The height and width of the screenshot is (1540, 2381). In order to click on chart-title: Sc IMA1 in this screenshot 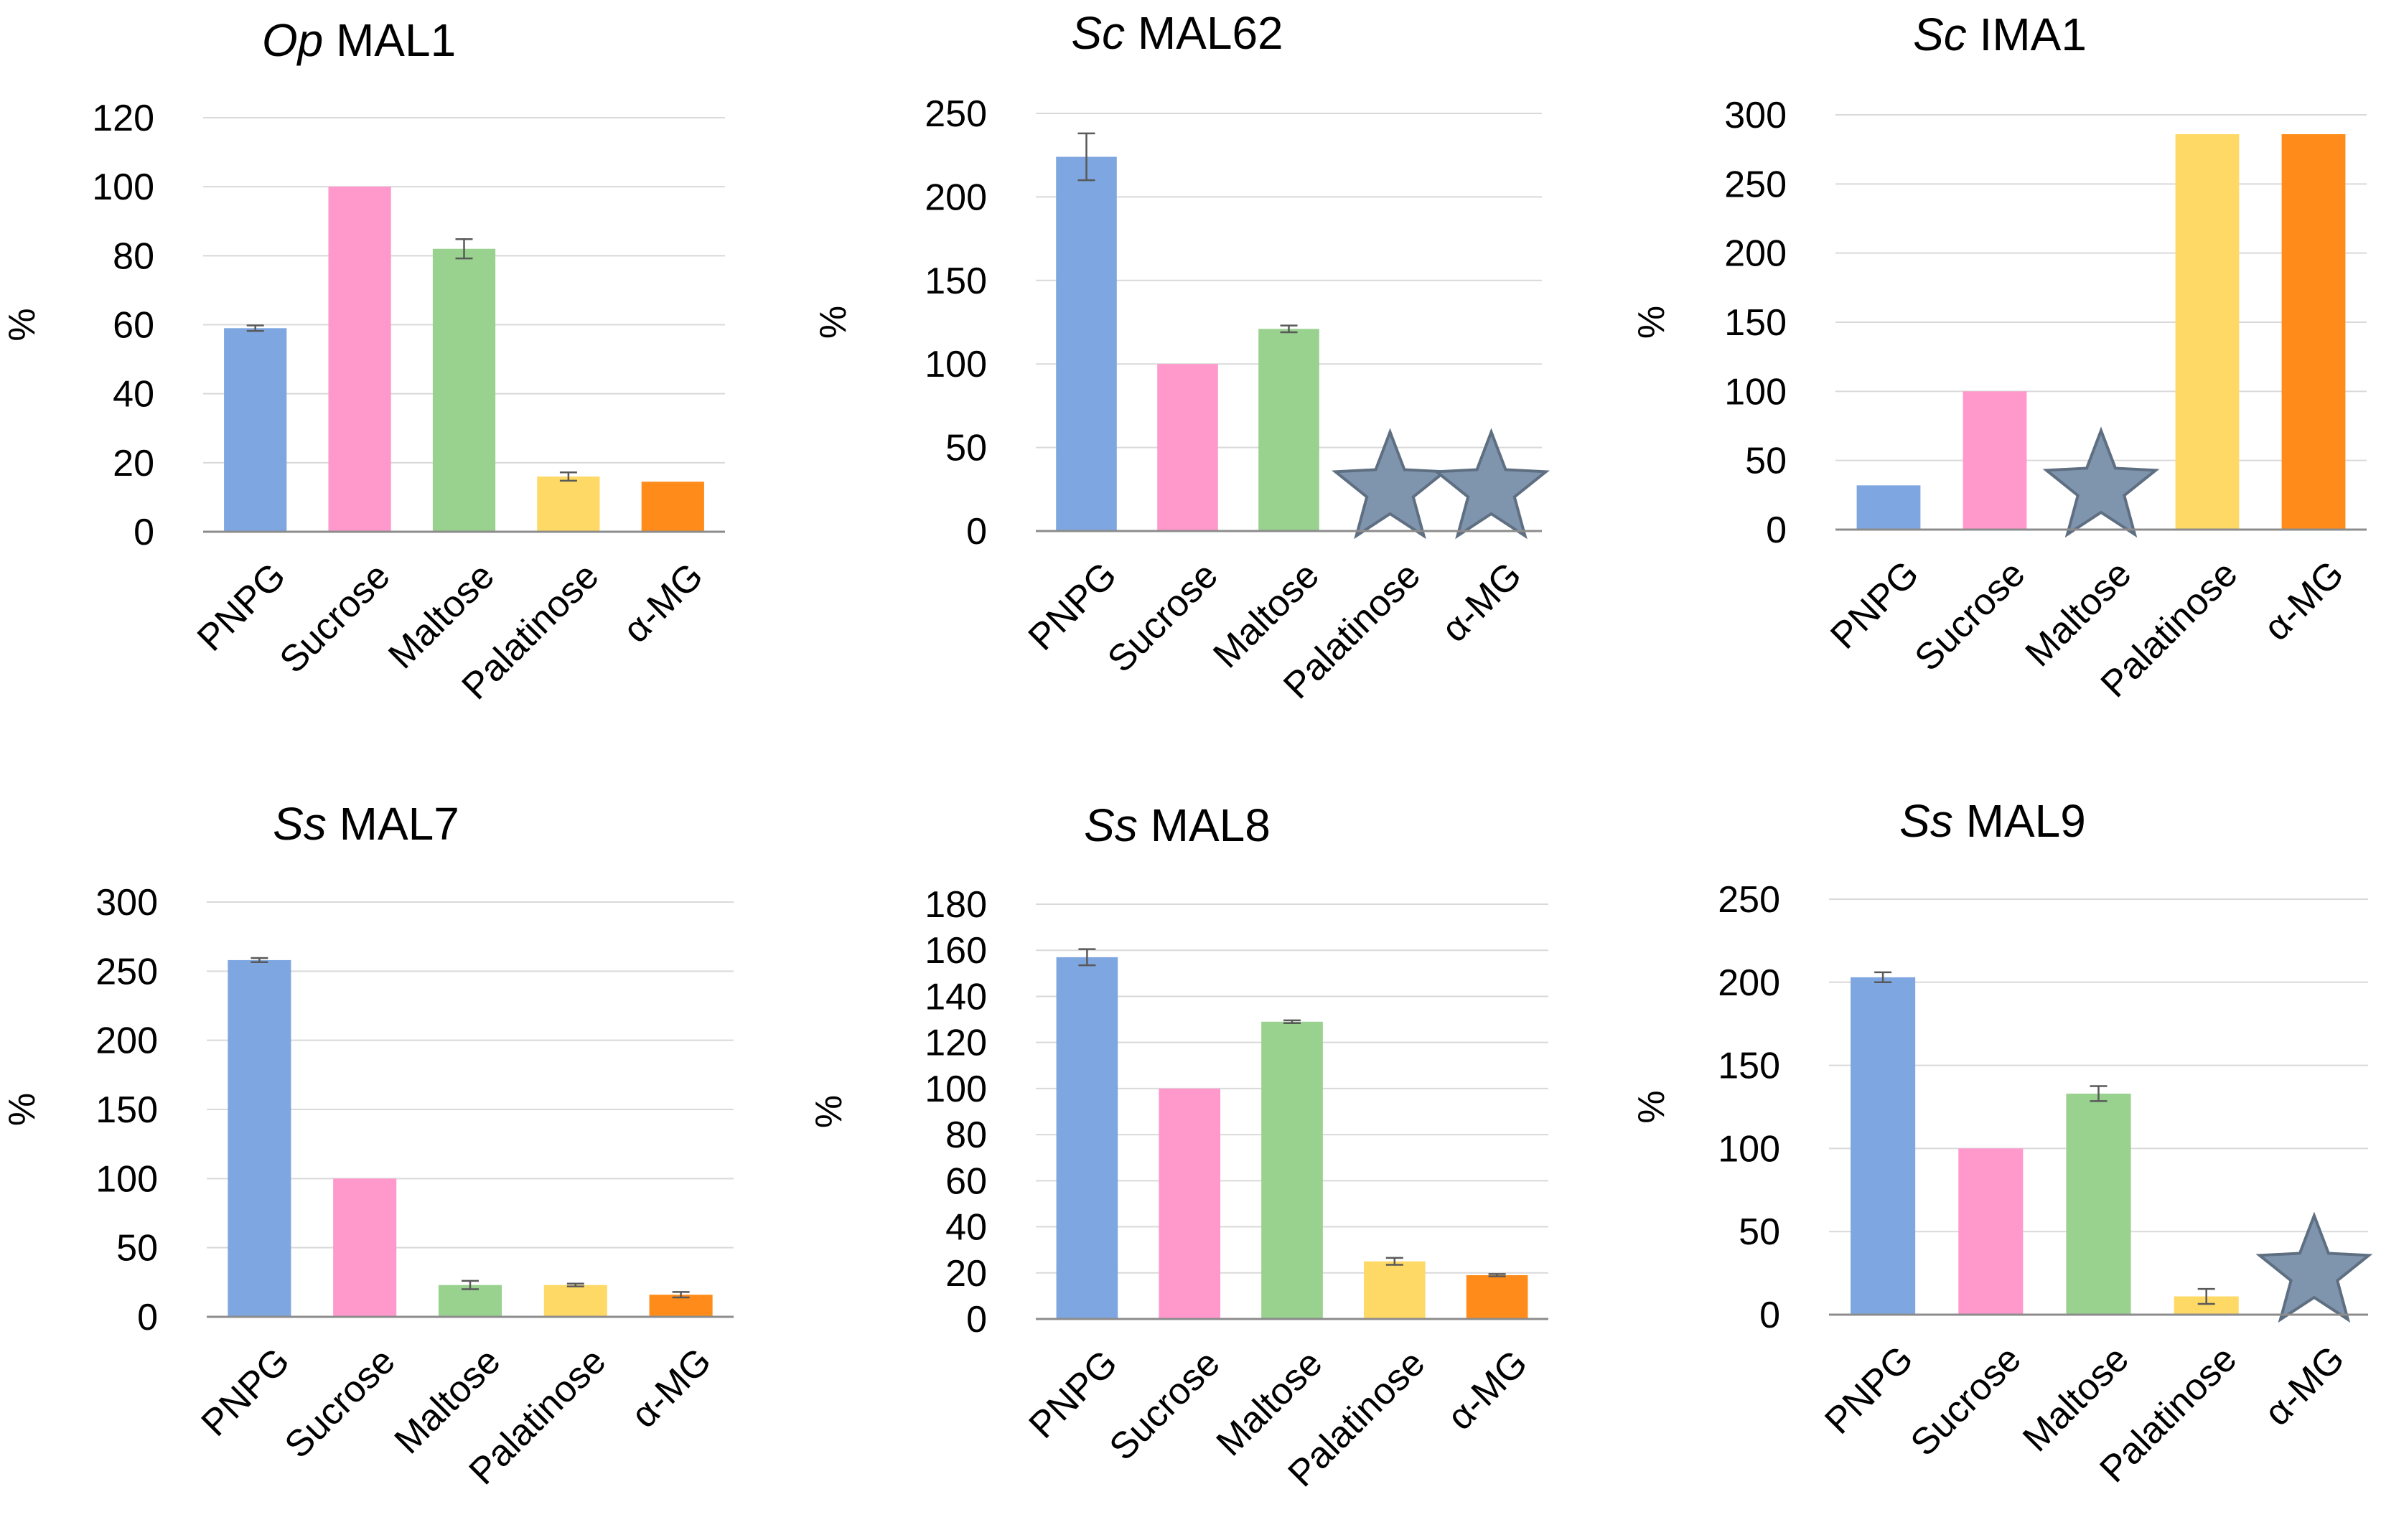, I will do `click(2000, 34)`.